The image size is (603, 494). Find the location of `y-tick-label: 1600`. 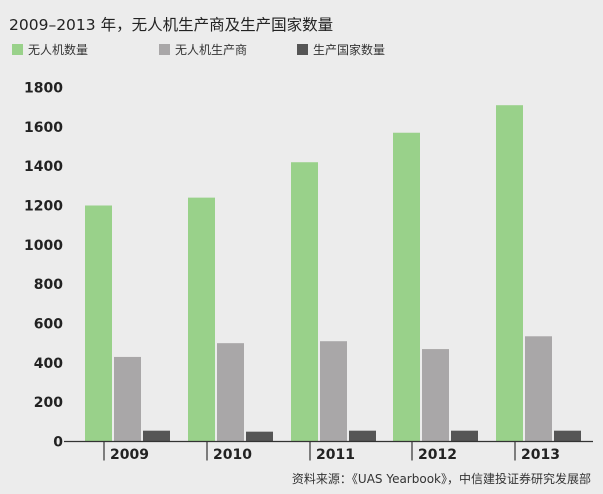

y-tick-label: 1600 is located at coordinates (43, 128).